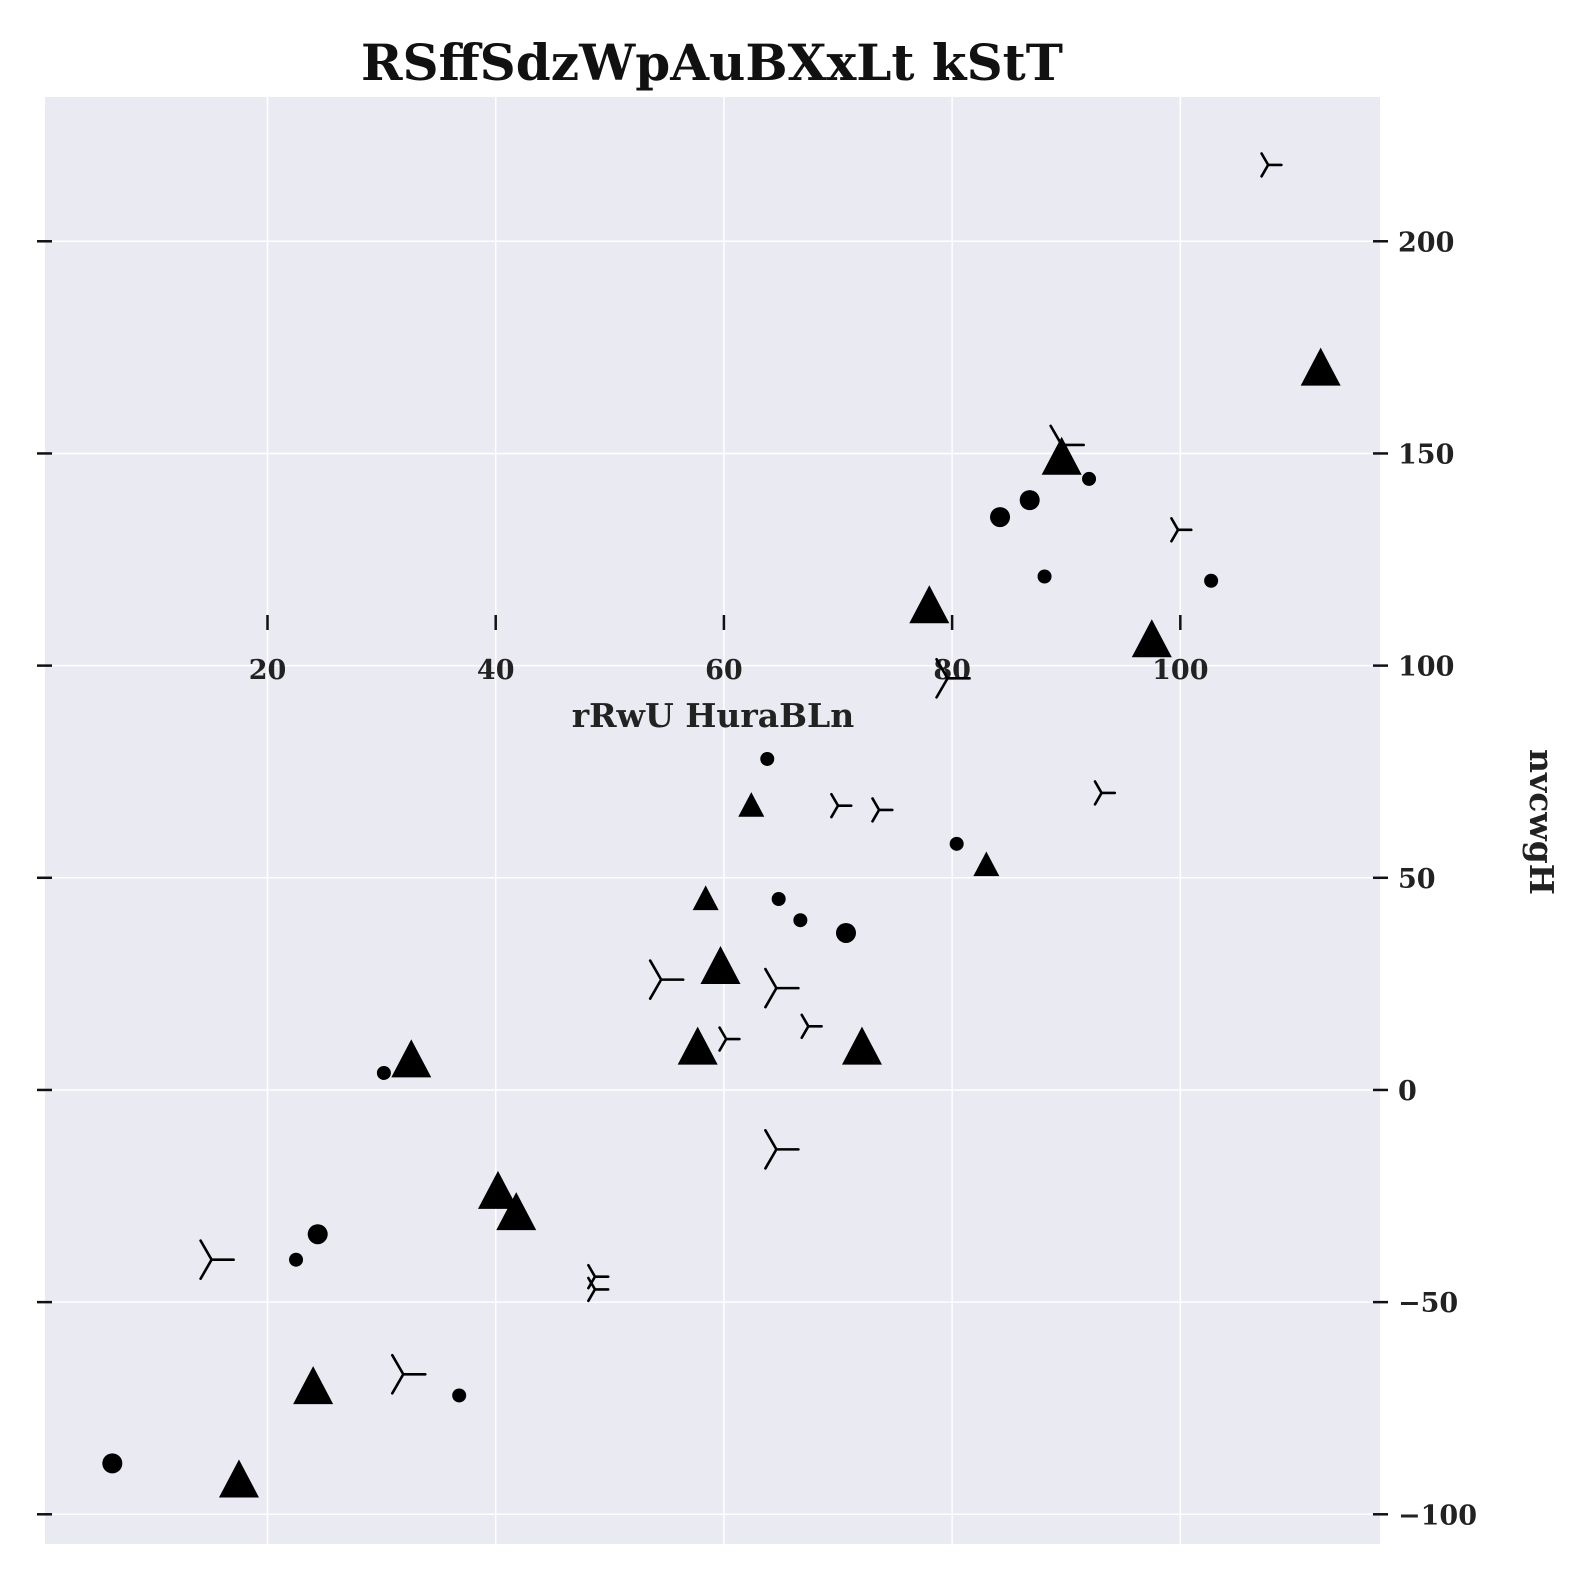  What do you see at coordinates (713, 715) in the screenshot?
I see `x-axis-label: rRwU HuraBLn` at bounding box center [713, 715].